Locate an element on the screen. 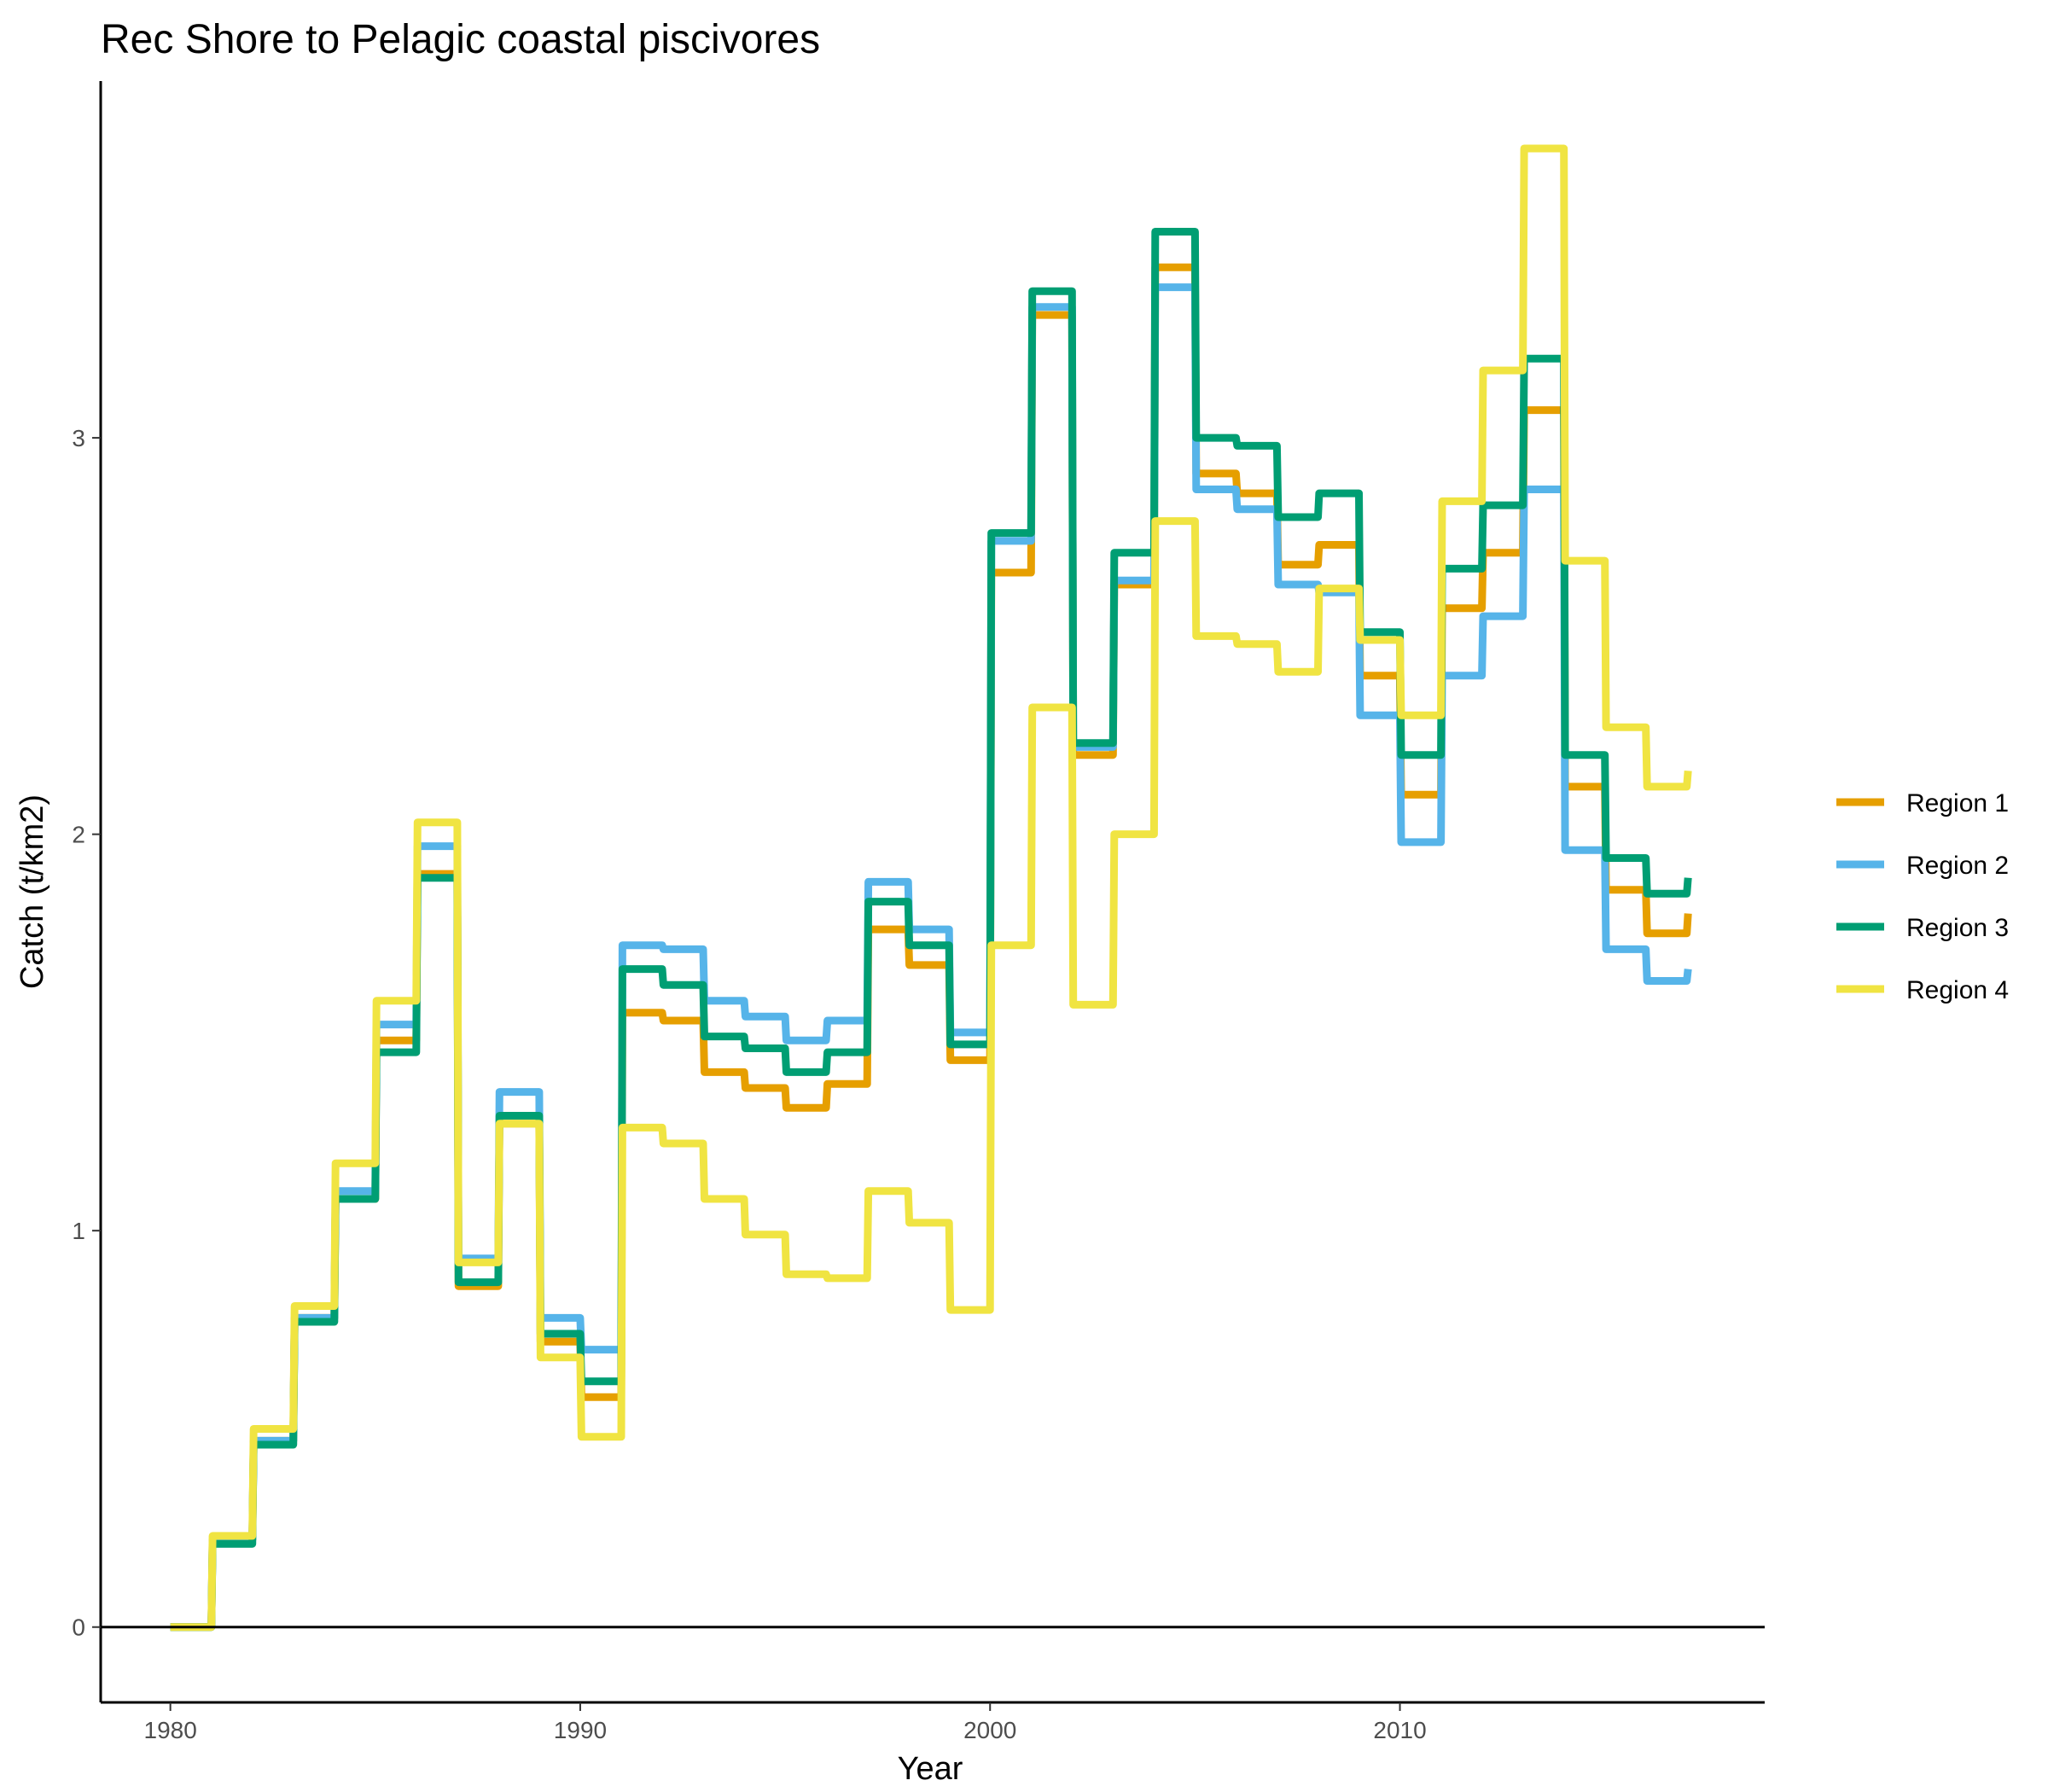 The image size is (2048, 1792). x-axis-ticks: 1980 1990 2000 2010 is located at coordinates (785, 1722).